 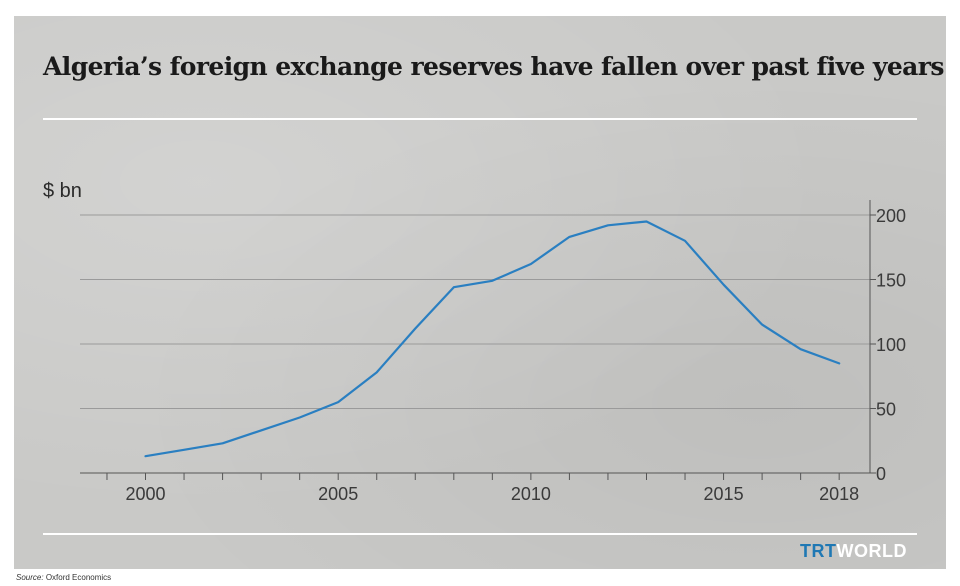 What do you see at coordinates (891, 216) in the screenshot?
I see `y-tick-label-200: 200` at bounding box center [891, 216].